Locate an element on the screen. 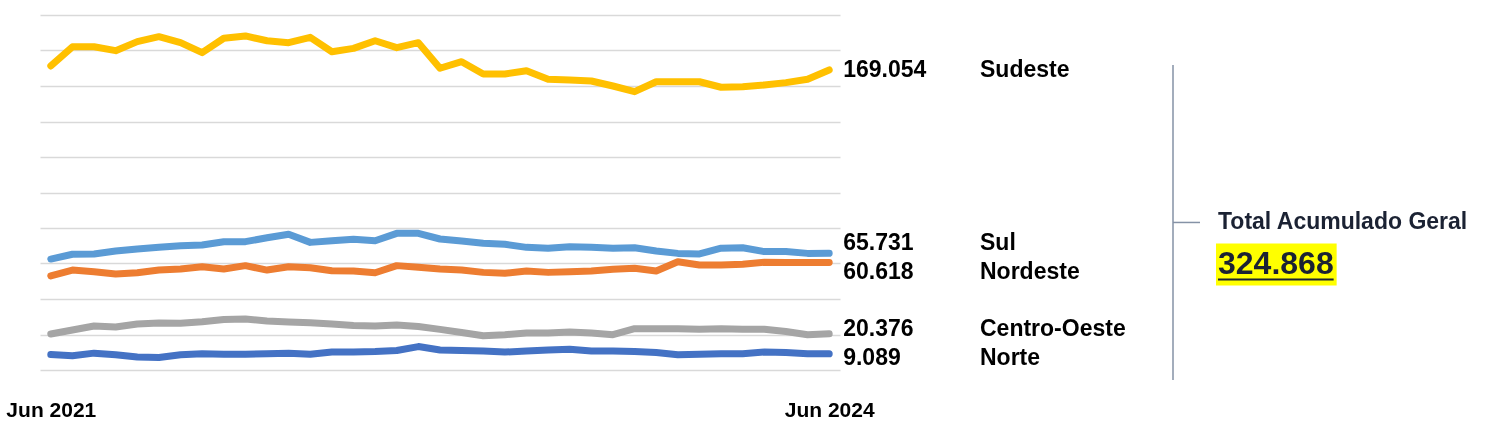 This screenshot has width=1488, height=424. text: Sul is located at coordinates (998, 242).